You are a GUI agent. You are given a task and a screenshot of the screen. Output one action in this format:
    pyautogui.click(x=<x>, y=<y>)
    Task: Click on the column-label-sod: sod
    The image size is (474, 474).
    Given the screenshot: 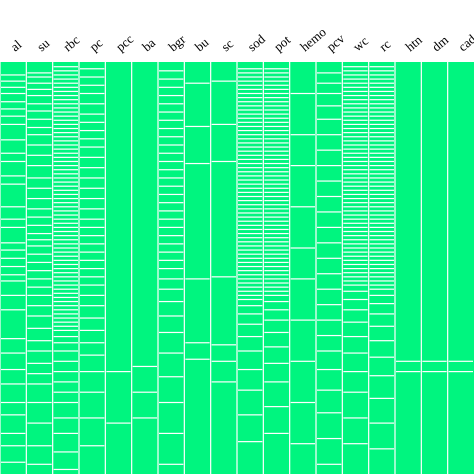 What is the action you would take?
    pyautogui.click(x=256, y=42)
    